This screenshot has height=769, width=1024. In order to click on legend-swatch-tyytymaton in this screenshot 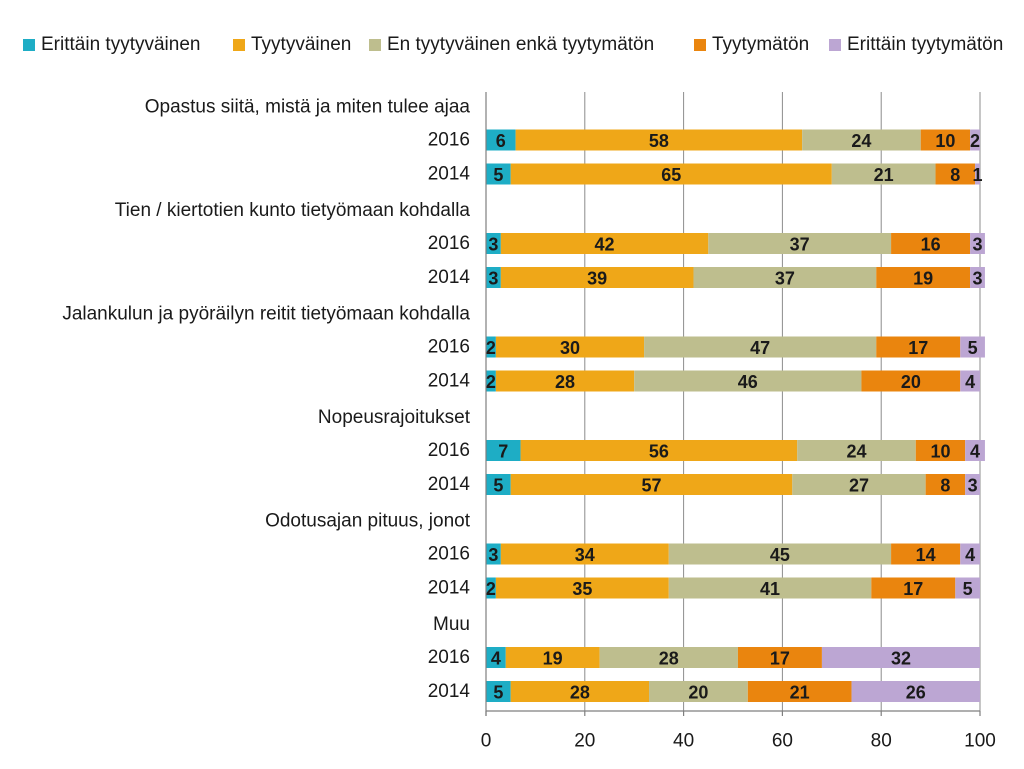, I will do `click(700, 45)`.